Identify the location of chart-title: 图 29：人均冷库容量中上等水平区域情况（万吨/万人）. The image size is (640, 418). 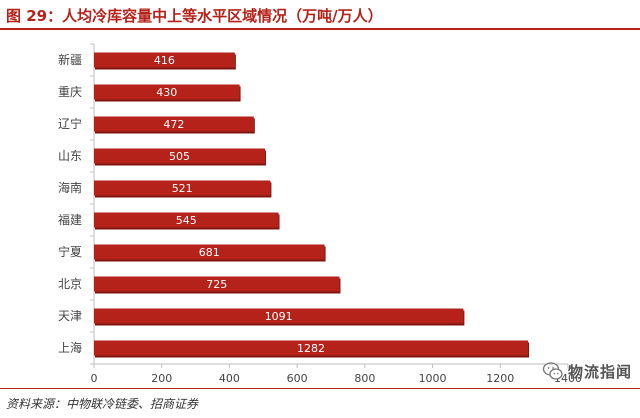
(194, 16).